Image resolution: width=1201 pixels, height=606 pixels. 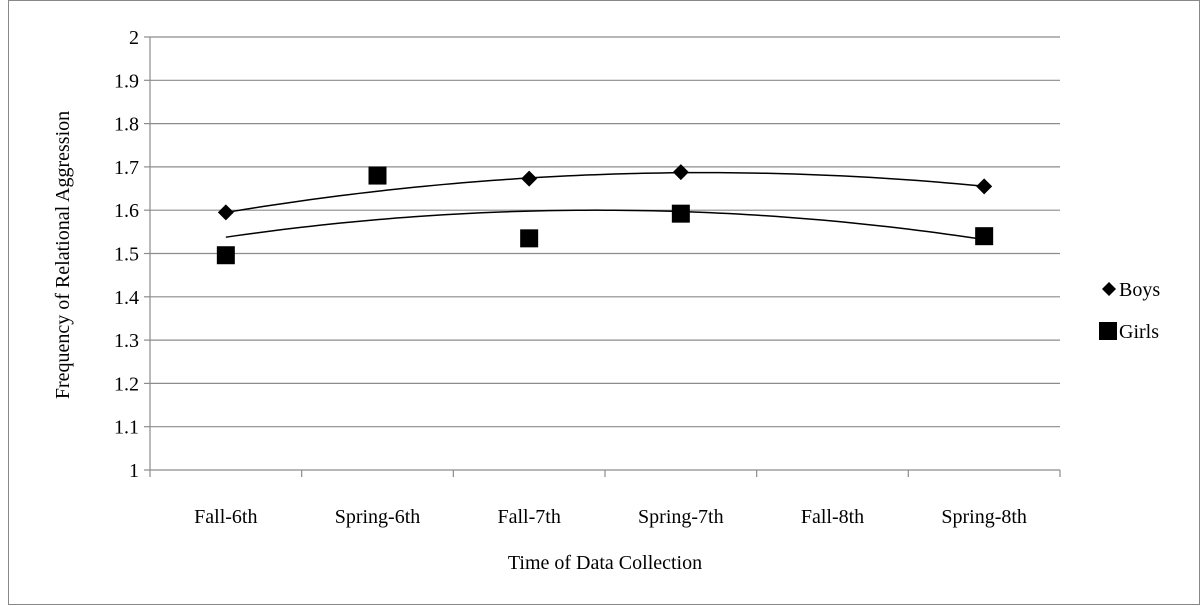 I want to click on markers, so click(x=605, y=214).